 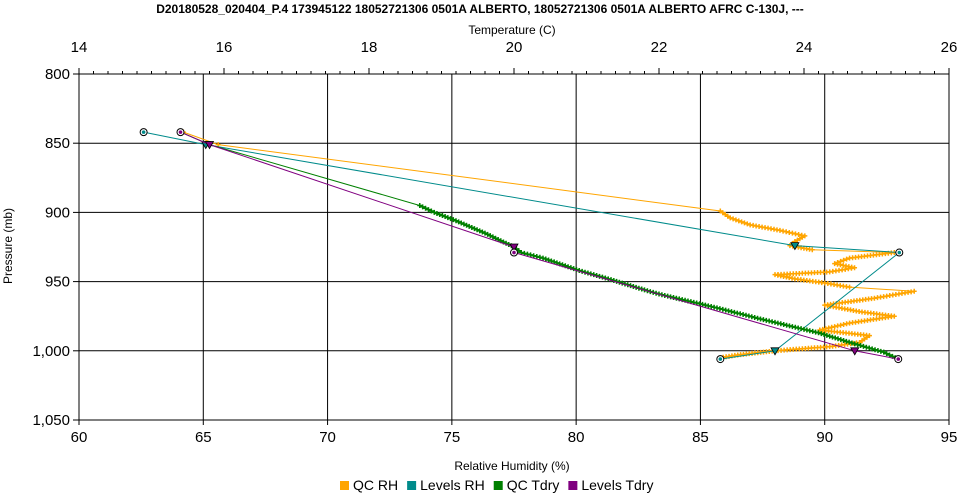 I want to click on legend-item-qc-tdry: QC Tdry, so click(x=526, y=485).